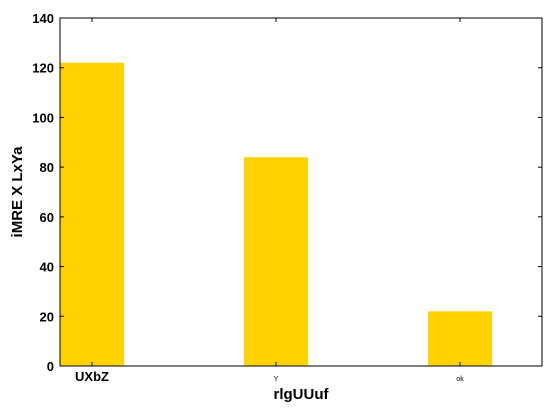 The height and width of the screenshot is (414, 552). What do you see at coordinates (50, 366) in the screenshot?
I see `y-tick-label: 0` at bounding box center [50, 366].